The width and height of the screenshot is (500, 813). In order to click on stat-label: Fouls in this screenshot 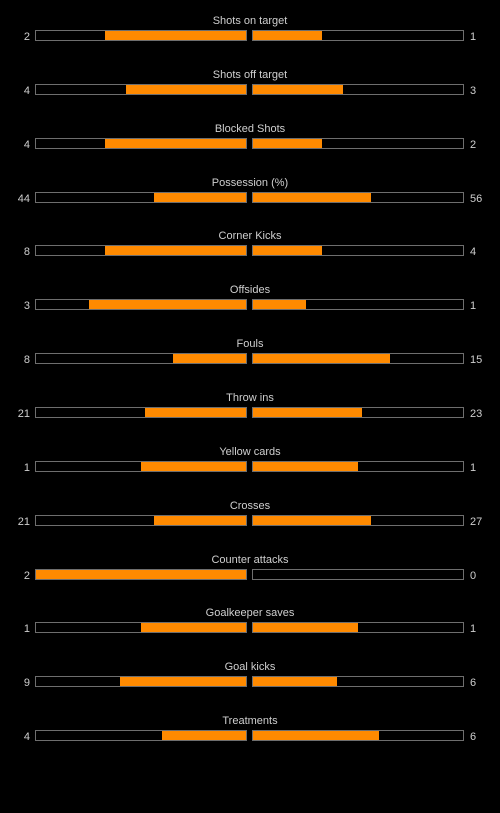, I will do `click(250, 344)`.